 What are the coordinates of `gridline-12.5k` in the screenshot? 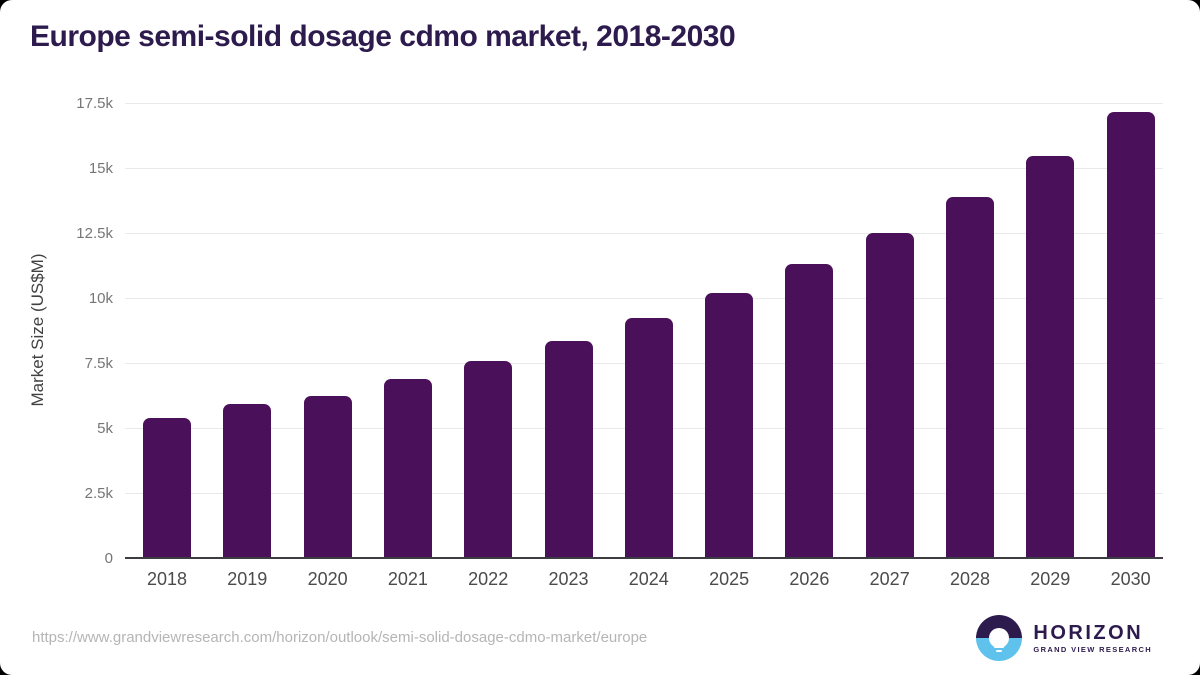 It's located at (644, 233).